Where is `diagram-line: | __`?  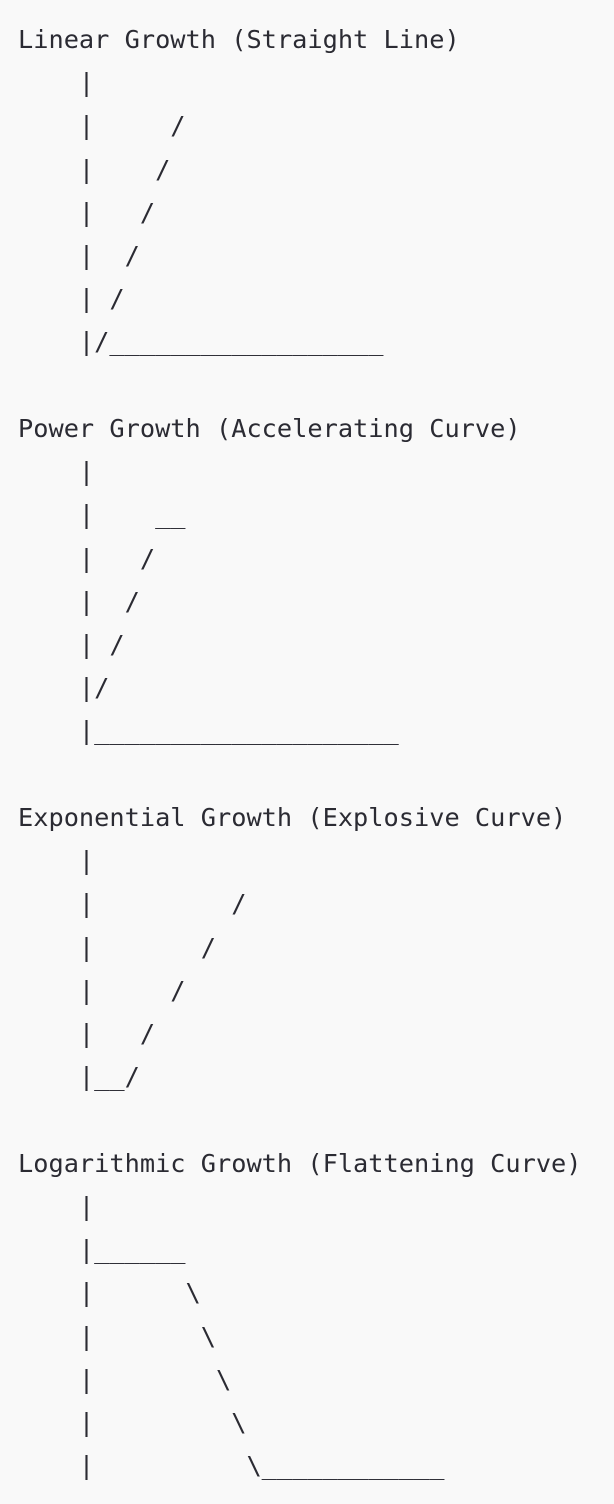 diagram-line: | __ is located at coordinates (102, 515).